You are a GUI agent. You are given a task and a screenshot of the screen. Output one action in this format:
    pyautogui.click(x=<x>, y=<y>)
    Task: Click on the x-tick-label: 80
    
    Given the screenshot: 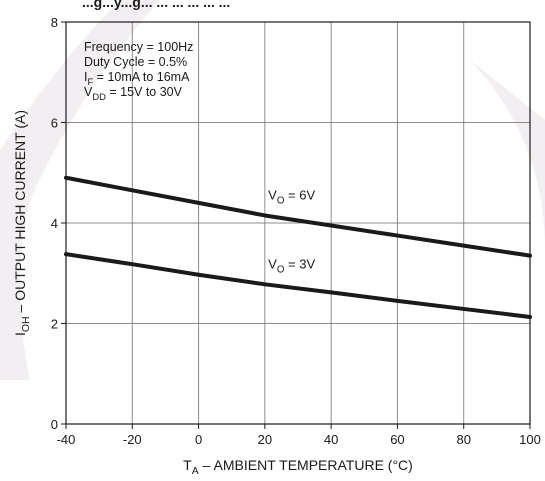 What is the action you would take?
    pyautogui.click(x=463, y=439)
    